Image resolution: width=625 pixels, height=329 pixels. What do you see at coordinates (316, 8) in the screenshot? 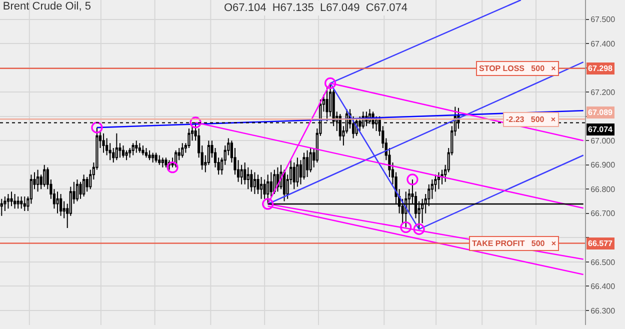
I see `annotation: O67.104 H67.135 L67.049 C67.074` at bounding box center [316, 8].